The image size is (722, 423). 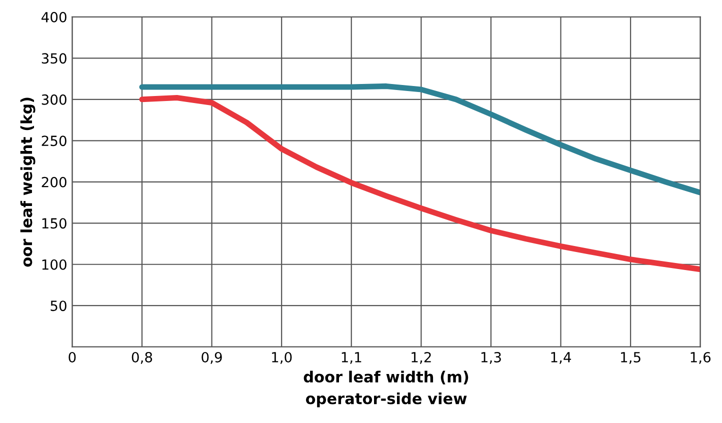 What do you see at coordinates (282, 358) in the screenshot?
I see `x-tick-label: 1,0` at bounding box center [282, 358].